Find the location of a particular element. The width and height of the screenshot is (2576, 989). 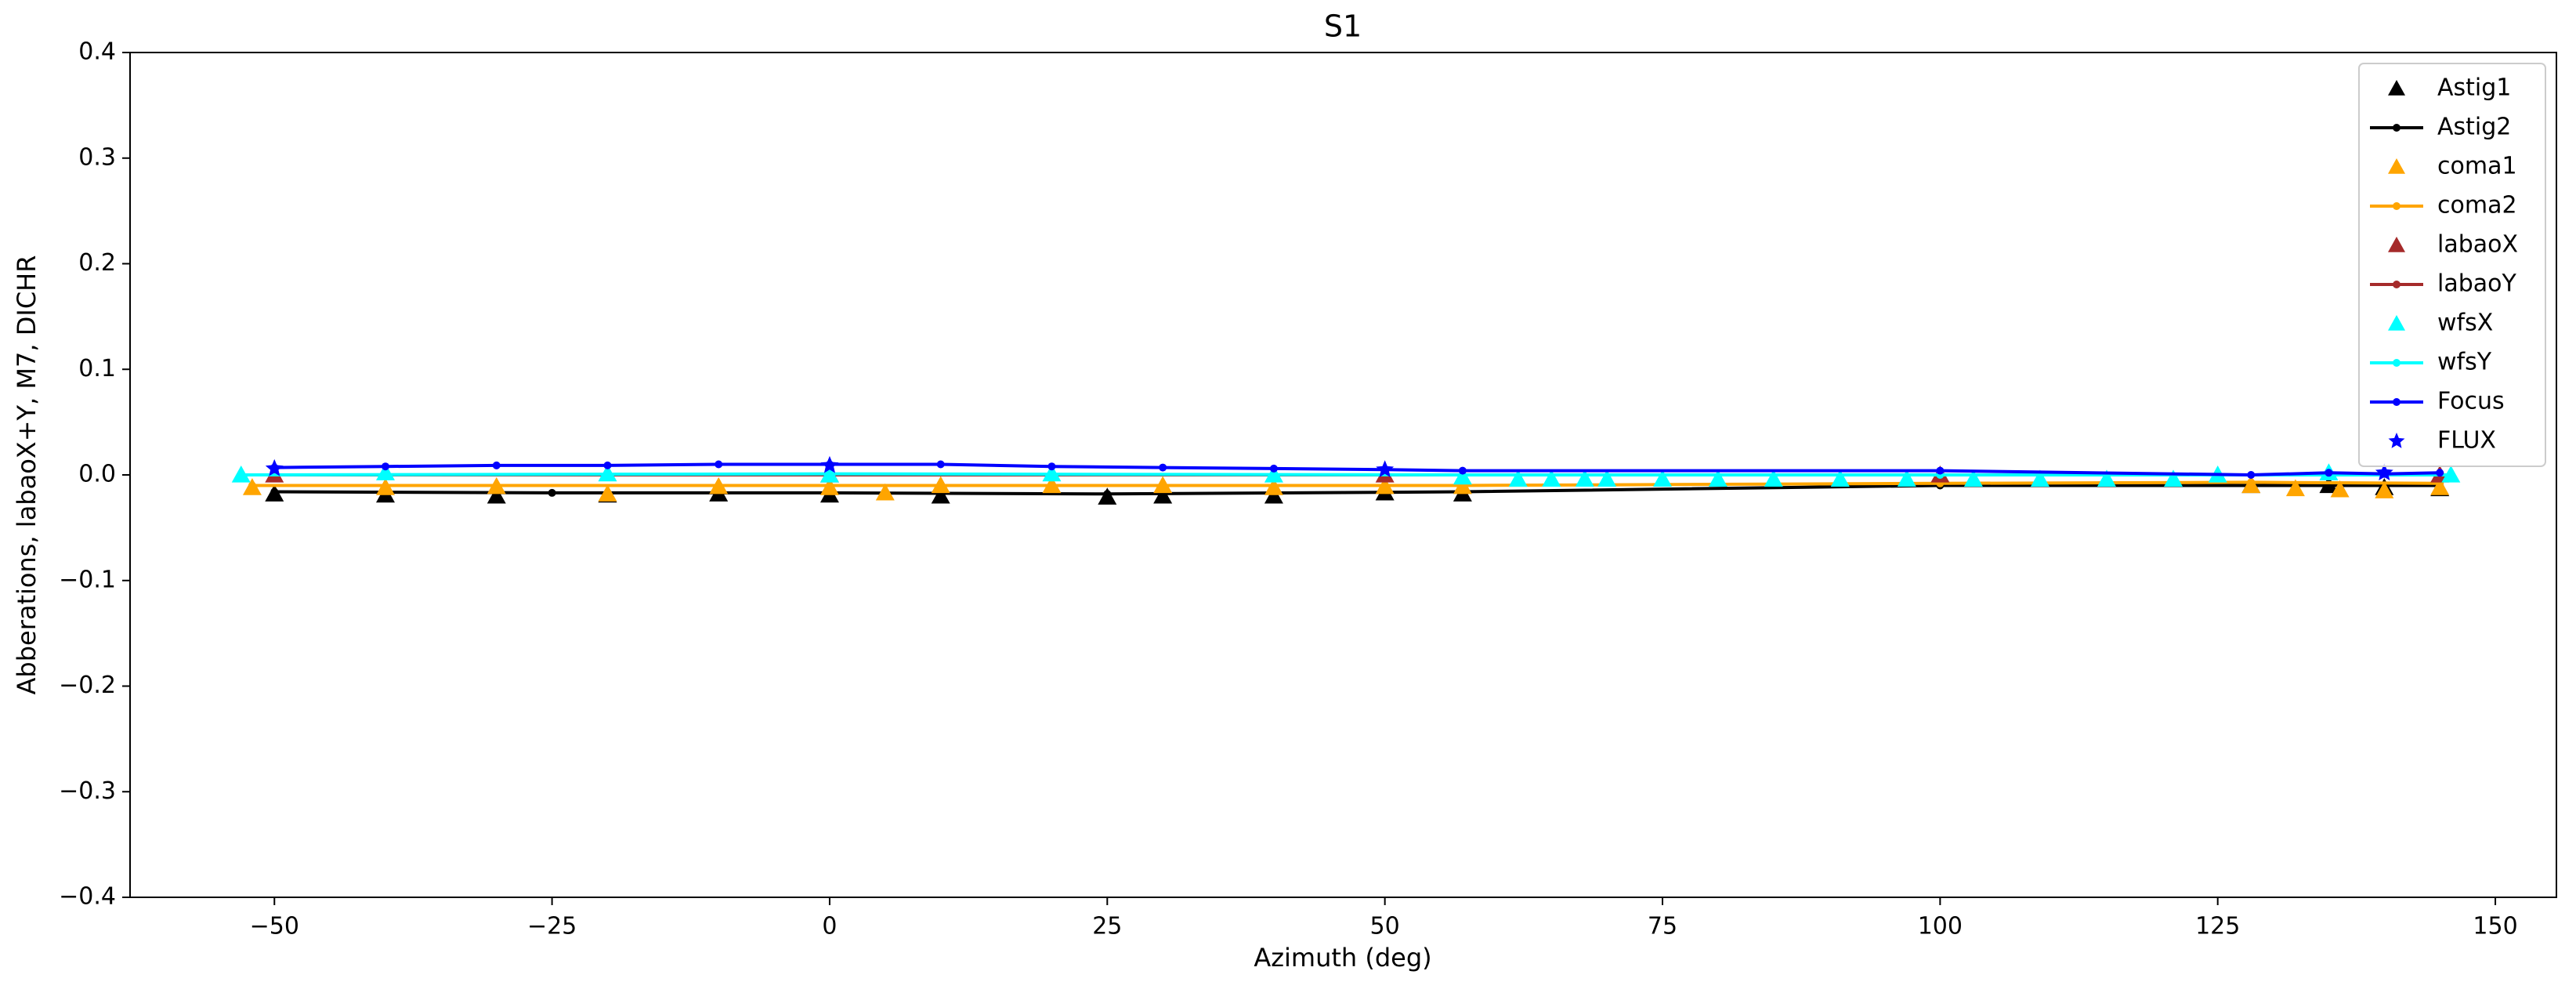

legend-box is located at coordinates (2452, 265).